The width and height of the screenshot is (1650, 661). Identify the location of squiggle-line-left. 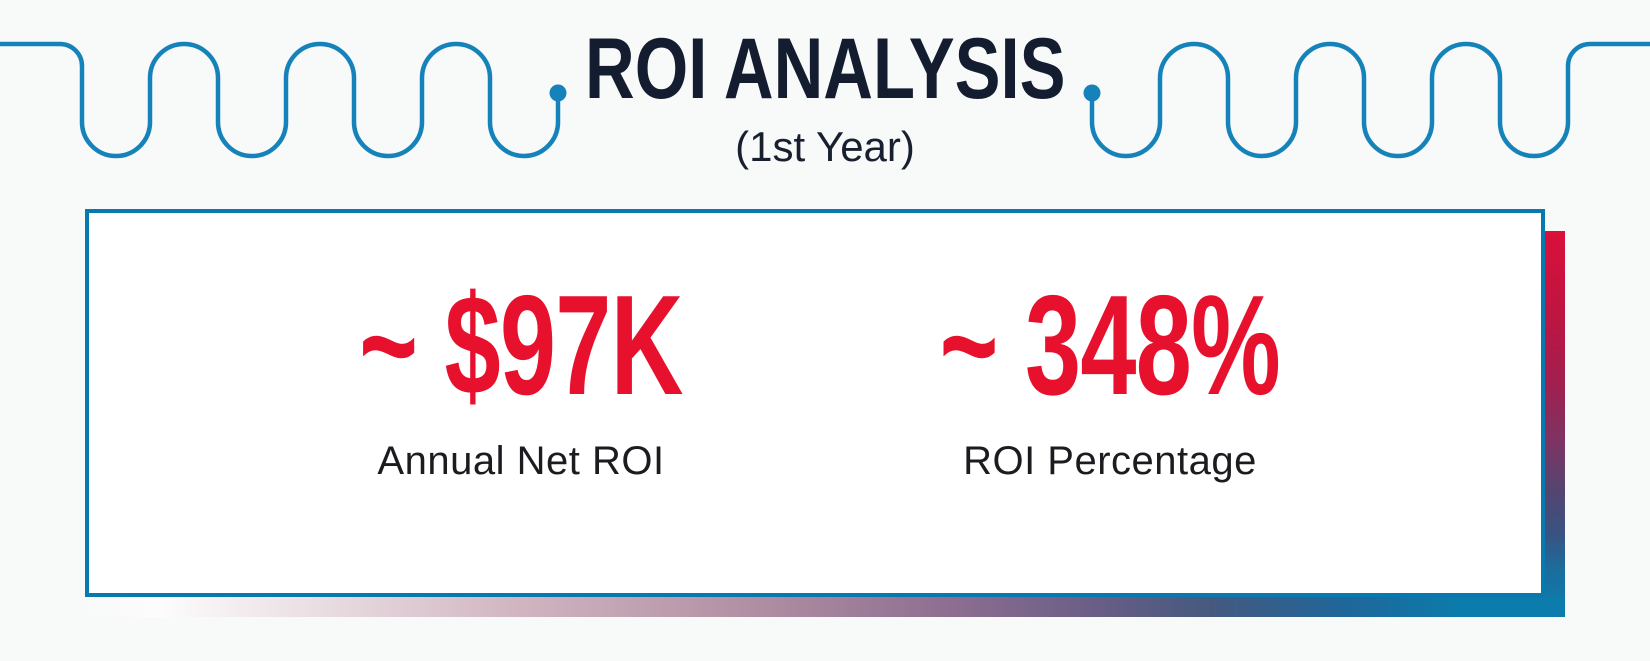
(280, 100).